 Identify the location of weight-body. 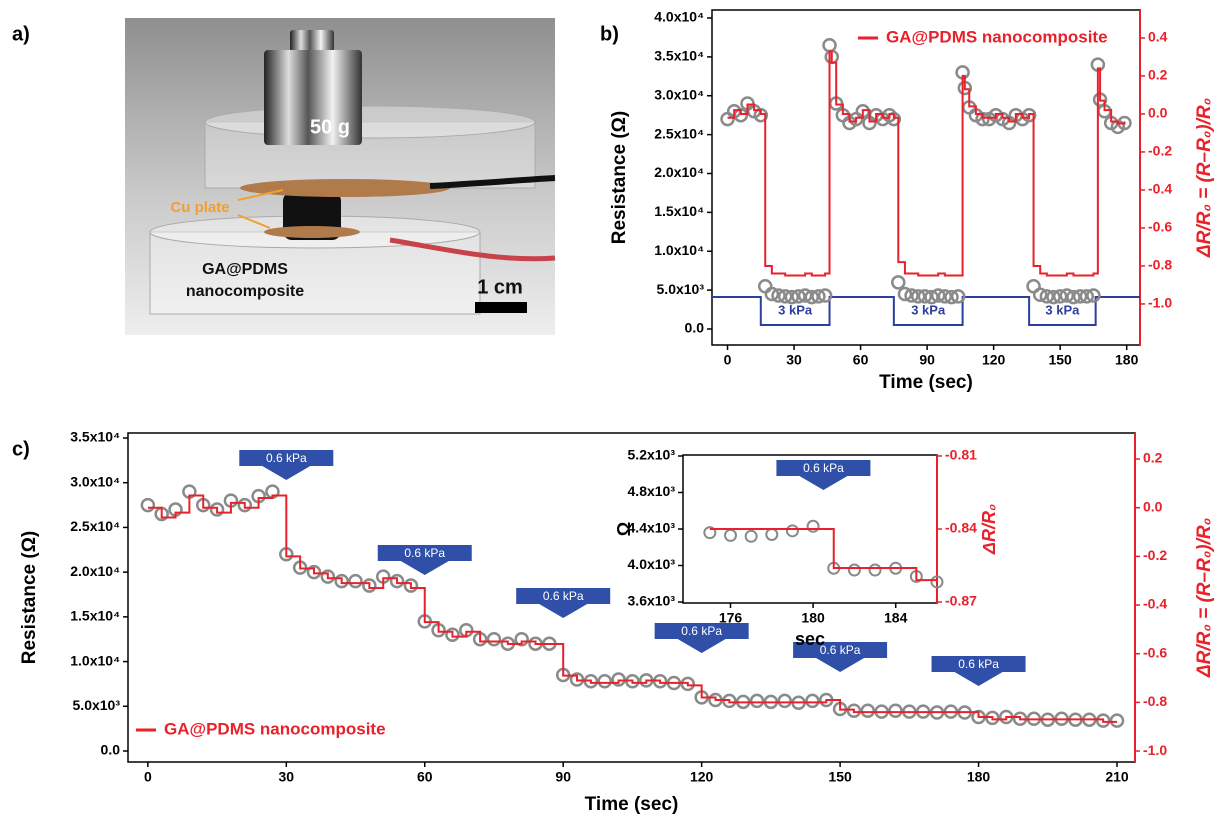
(313, 97).